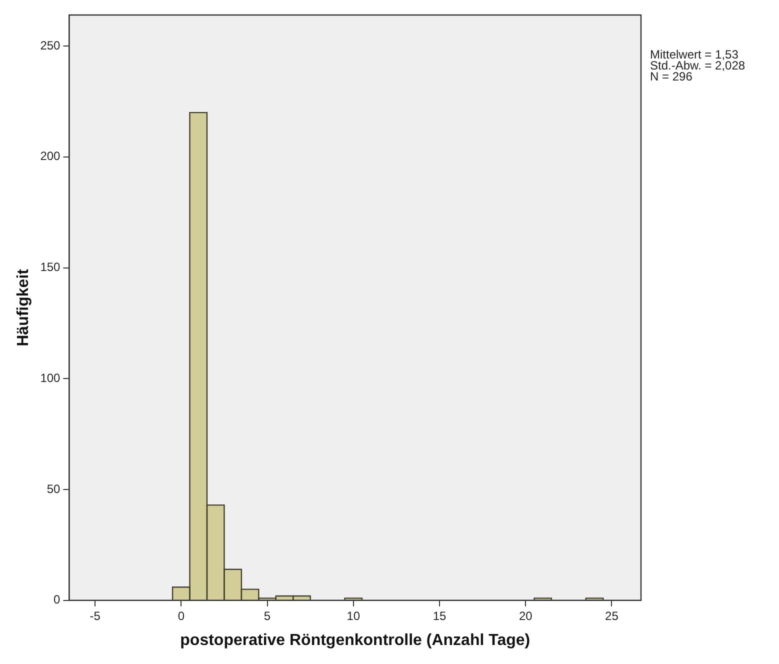 The width and height of the screenshot is (779, 664). What do you see at coordinates (50, 156) in the screenshot?
I see `y-tick-label: 200` at bounding box center [50, 156].